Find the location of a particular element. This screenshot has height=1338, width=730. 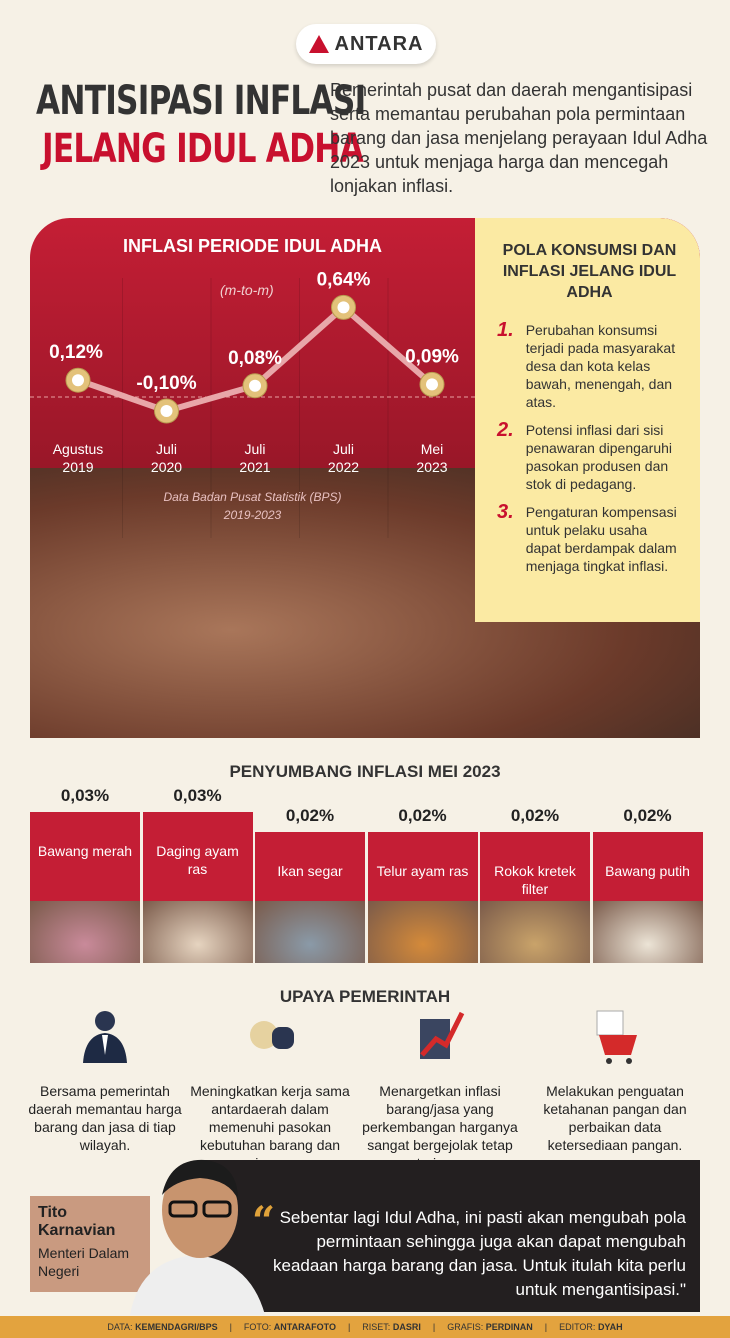

antara-logo-icon is located at coordinates (318, 44).